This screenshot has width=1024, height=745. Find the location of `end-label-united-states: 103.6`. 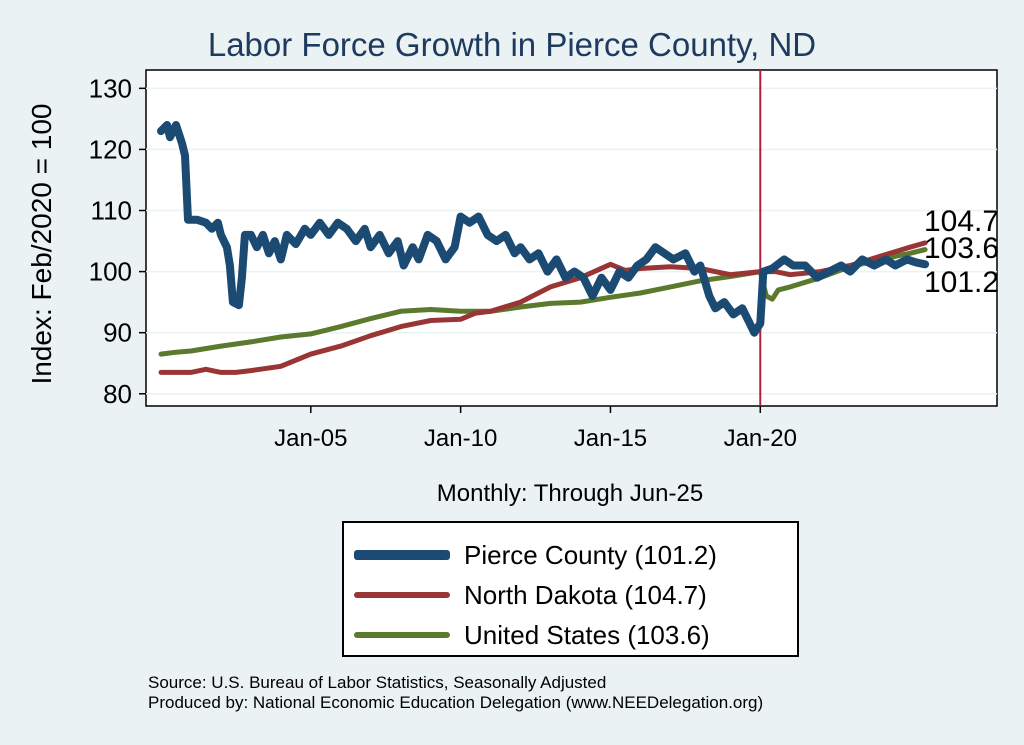

end-label-united-states: 103.6 is located at coordinates (962, 248).